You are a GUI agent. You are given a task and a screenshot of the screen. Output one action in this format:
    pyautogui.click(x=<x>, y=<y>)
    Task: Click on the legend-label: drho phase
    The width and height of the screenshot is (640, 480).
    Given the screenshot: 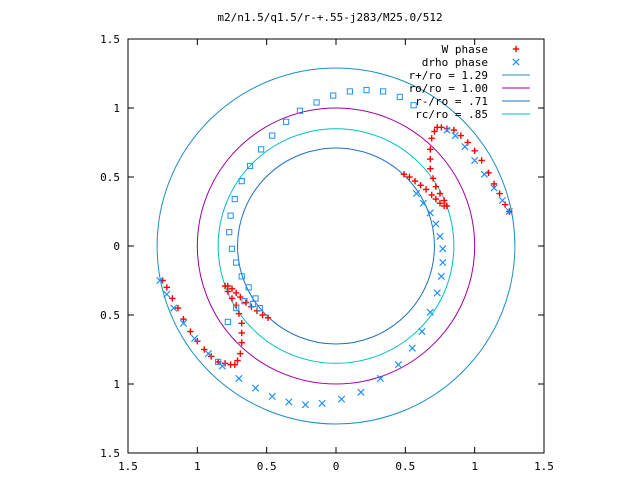 What is the action you would take?
    pyautogui.click(x=455, y=62)
    